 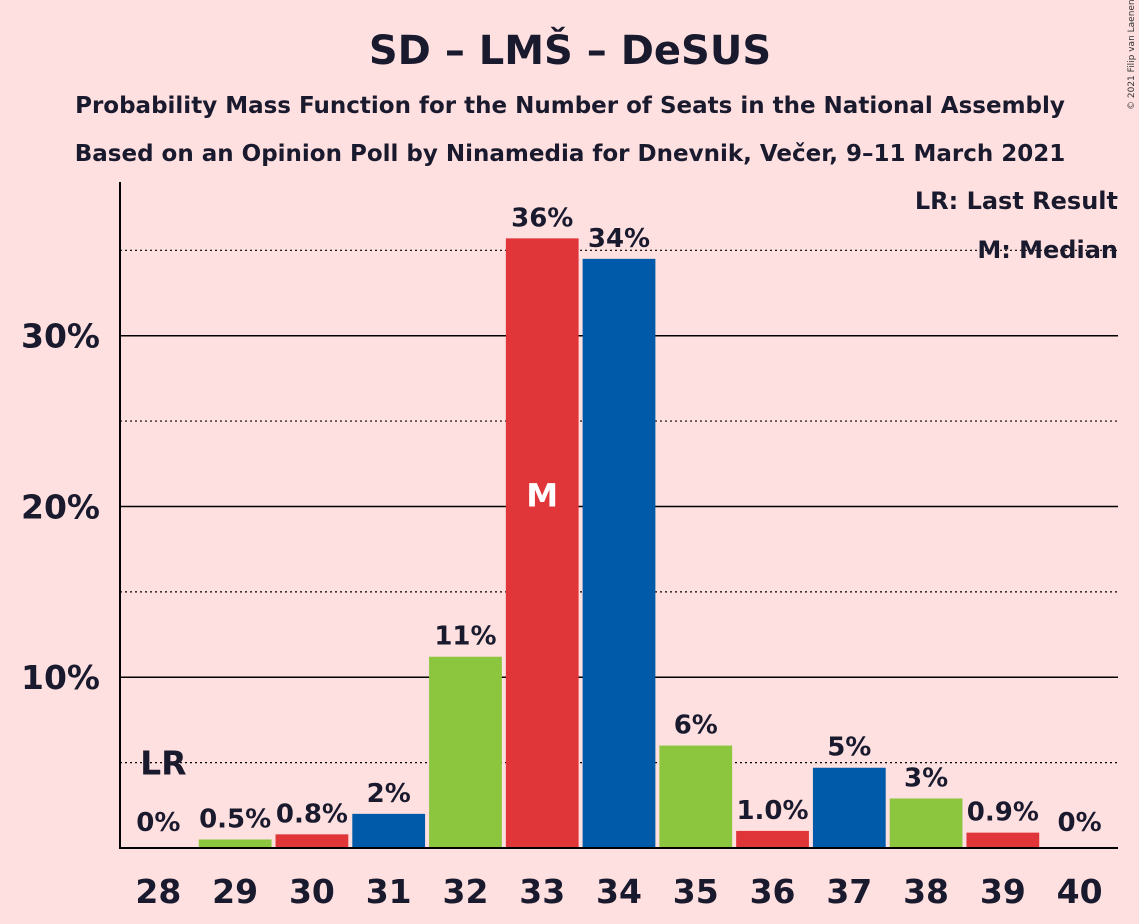 What do you see at coordinates (60, 336) in the screenshot?
I see `y-tick-label: 30%` at bounding box center [60, 336].